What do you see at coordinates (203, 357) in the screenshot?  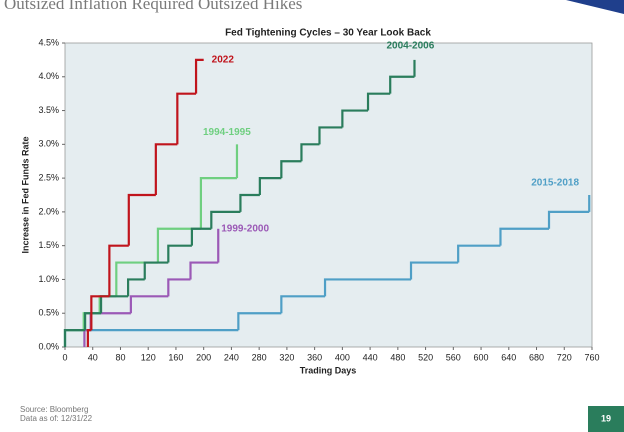 I see `x-tick-label: 200` at bounding box center [203, 357].